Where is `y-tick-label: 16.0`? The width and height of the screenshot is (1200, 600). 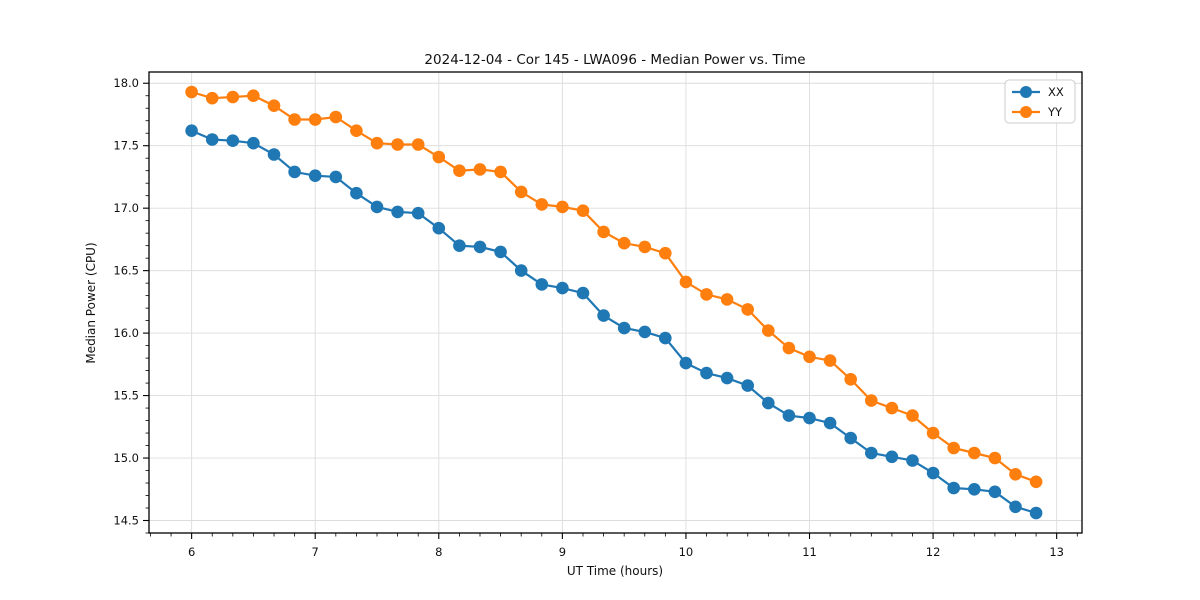
y-tick-label: 16.0 is located at coordinates (126, 333).